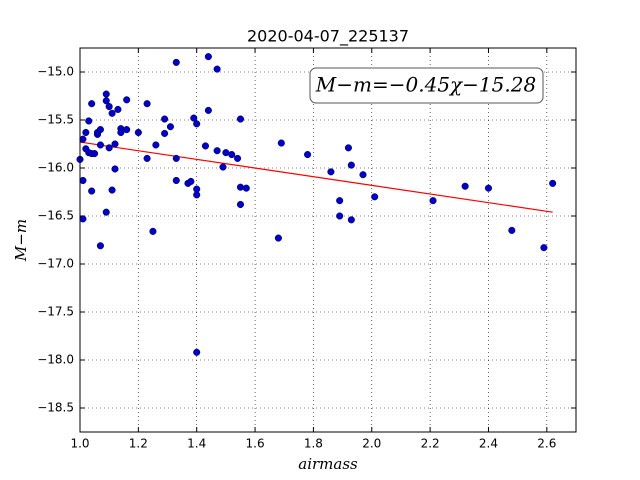 The image size is (640, 480). Describe the element at coordinates (138, 444) in the screenshot. I see `x-tick-label: 1.2` at that location.